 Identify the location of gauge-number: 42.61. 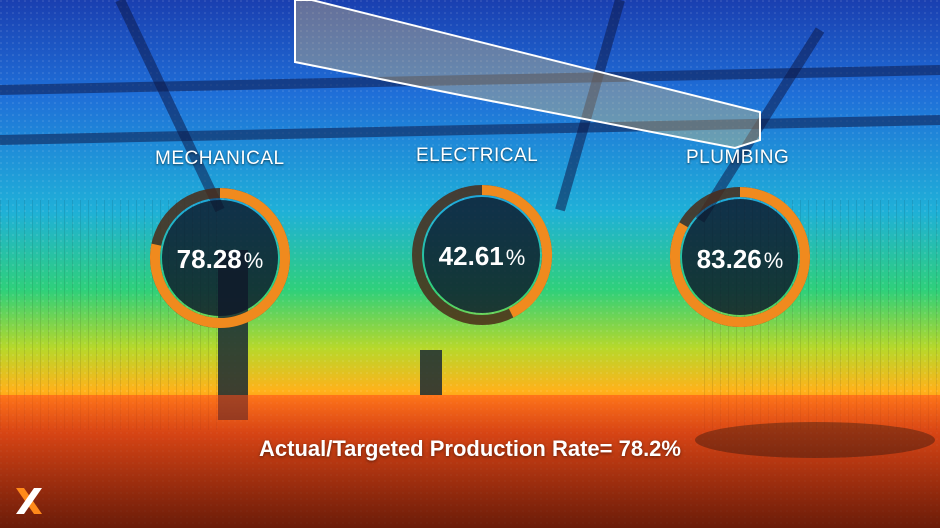
(471, 256).